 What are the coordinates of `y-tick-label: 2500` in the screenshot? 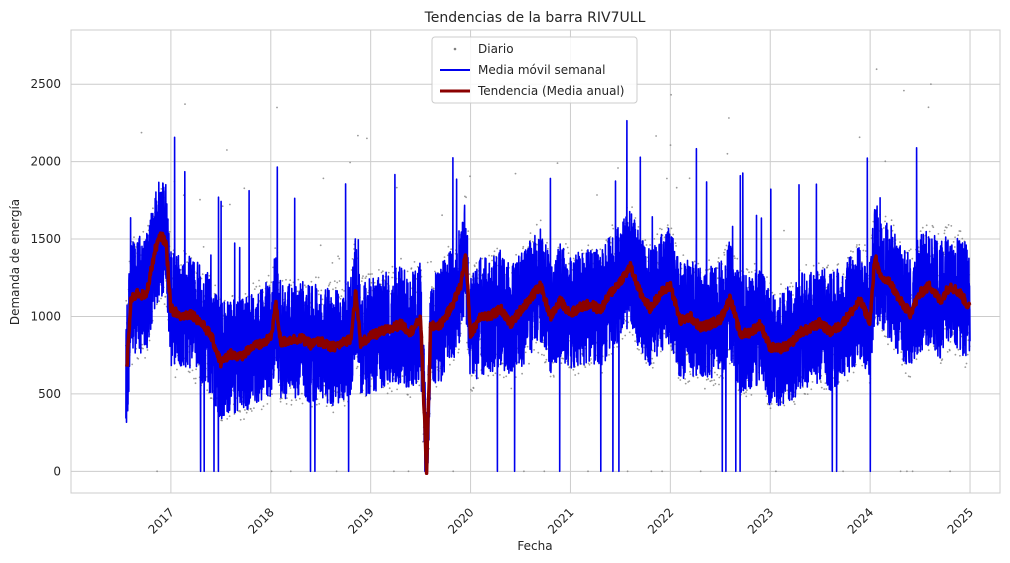 It's located at (45, 84).